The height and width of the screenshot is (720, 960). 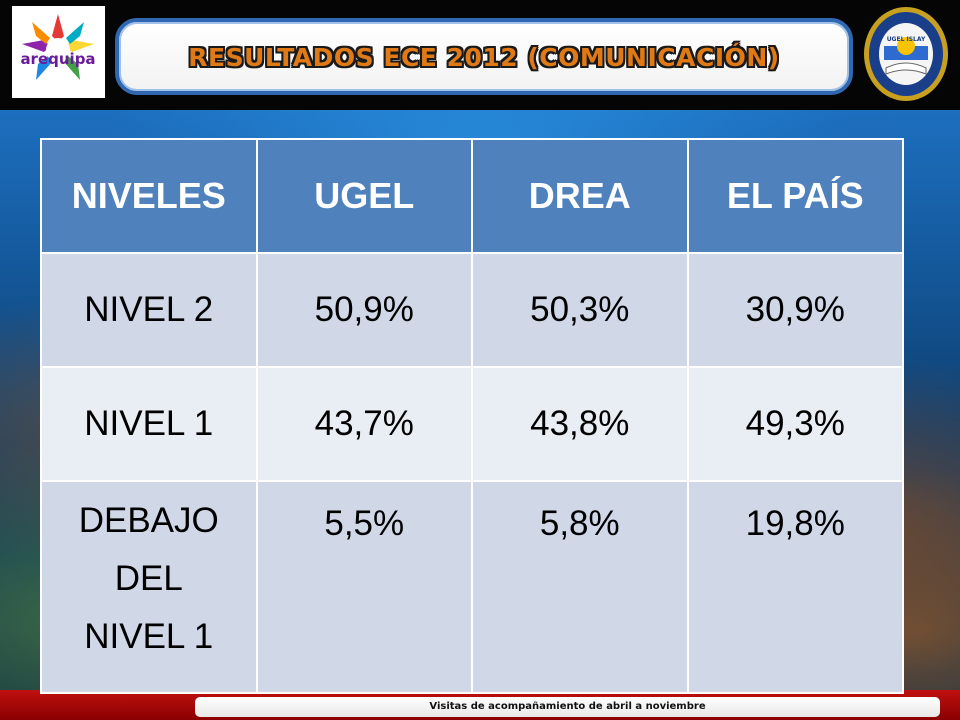 I want to click on seal-label: UGEL ISLAY, so click(x=906, y=39).